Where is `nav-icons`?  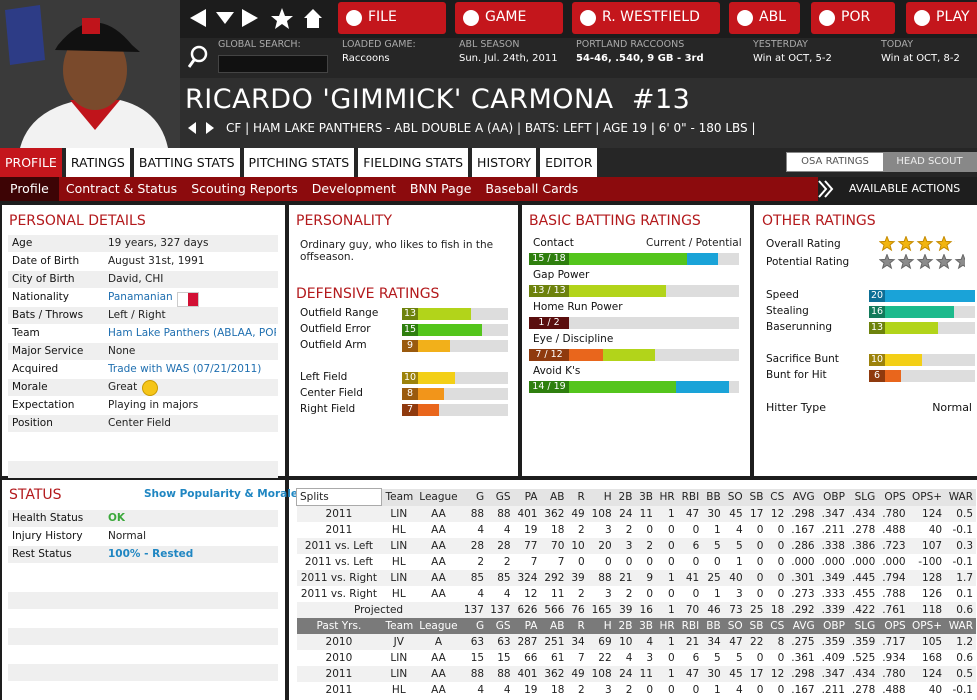 nav-icons is located at coordinates (258, 18).